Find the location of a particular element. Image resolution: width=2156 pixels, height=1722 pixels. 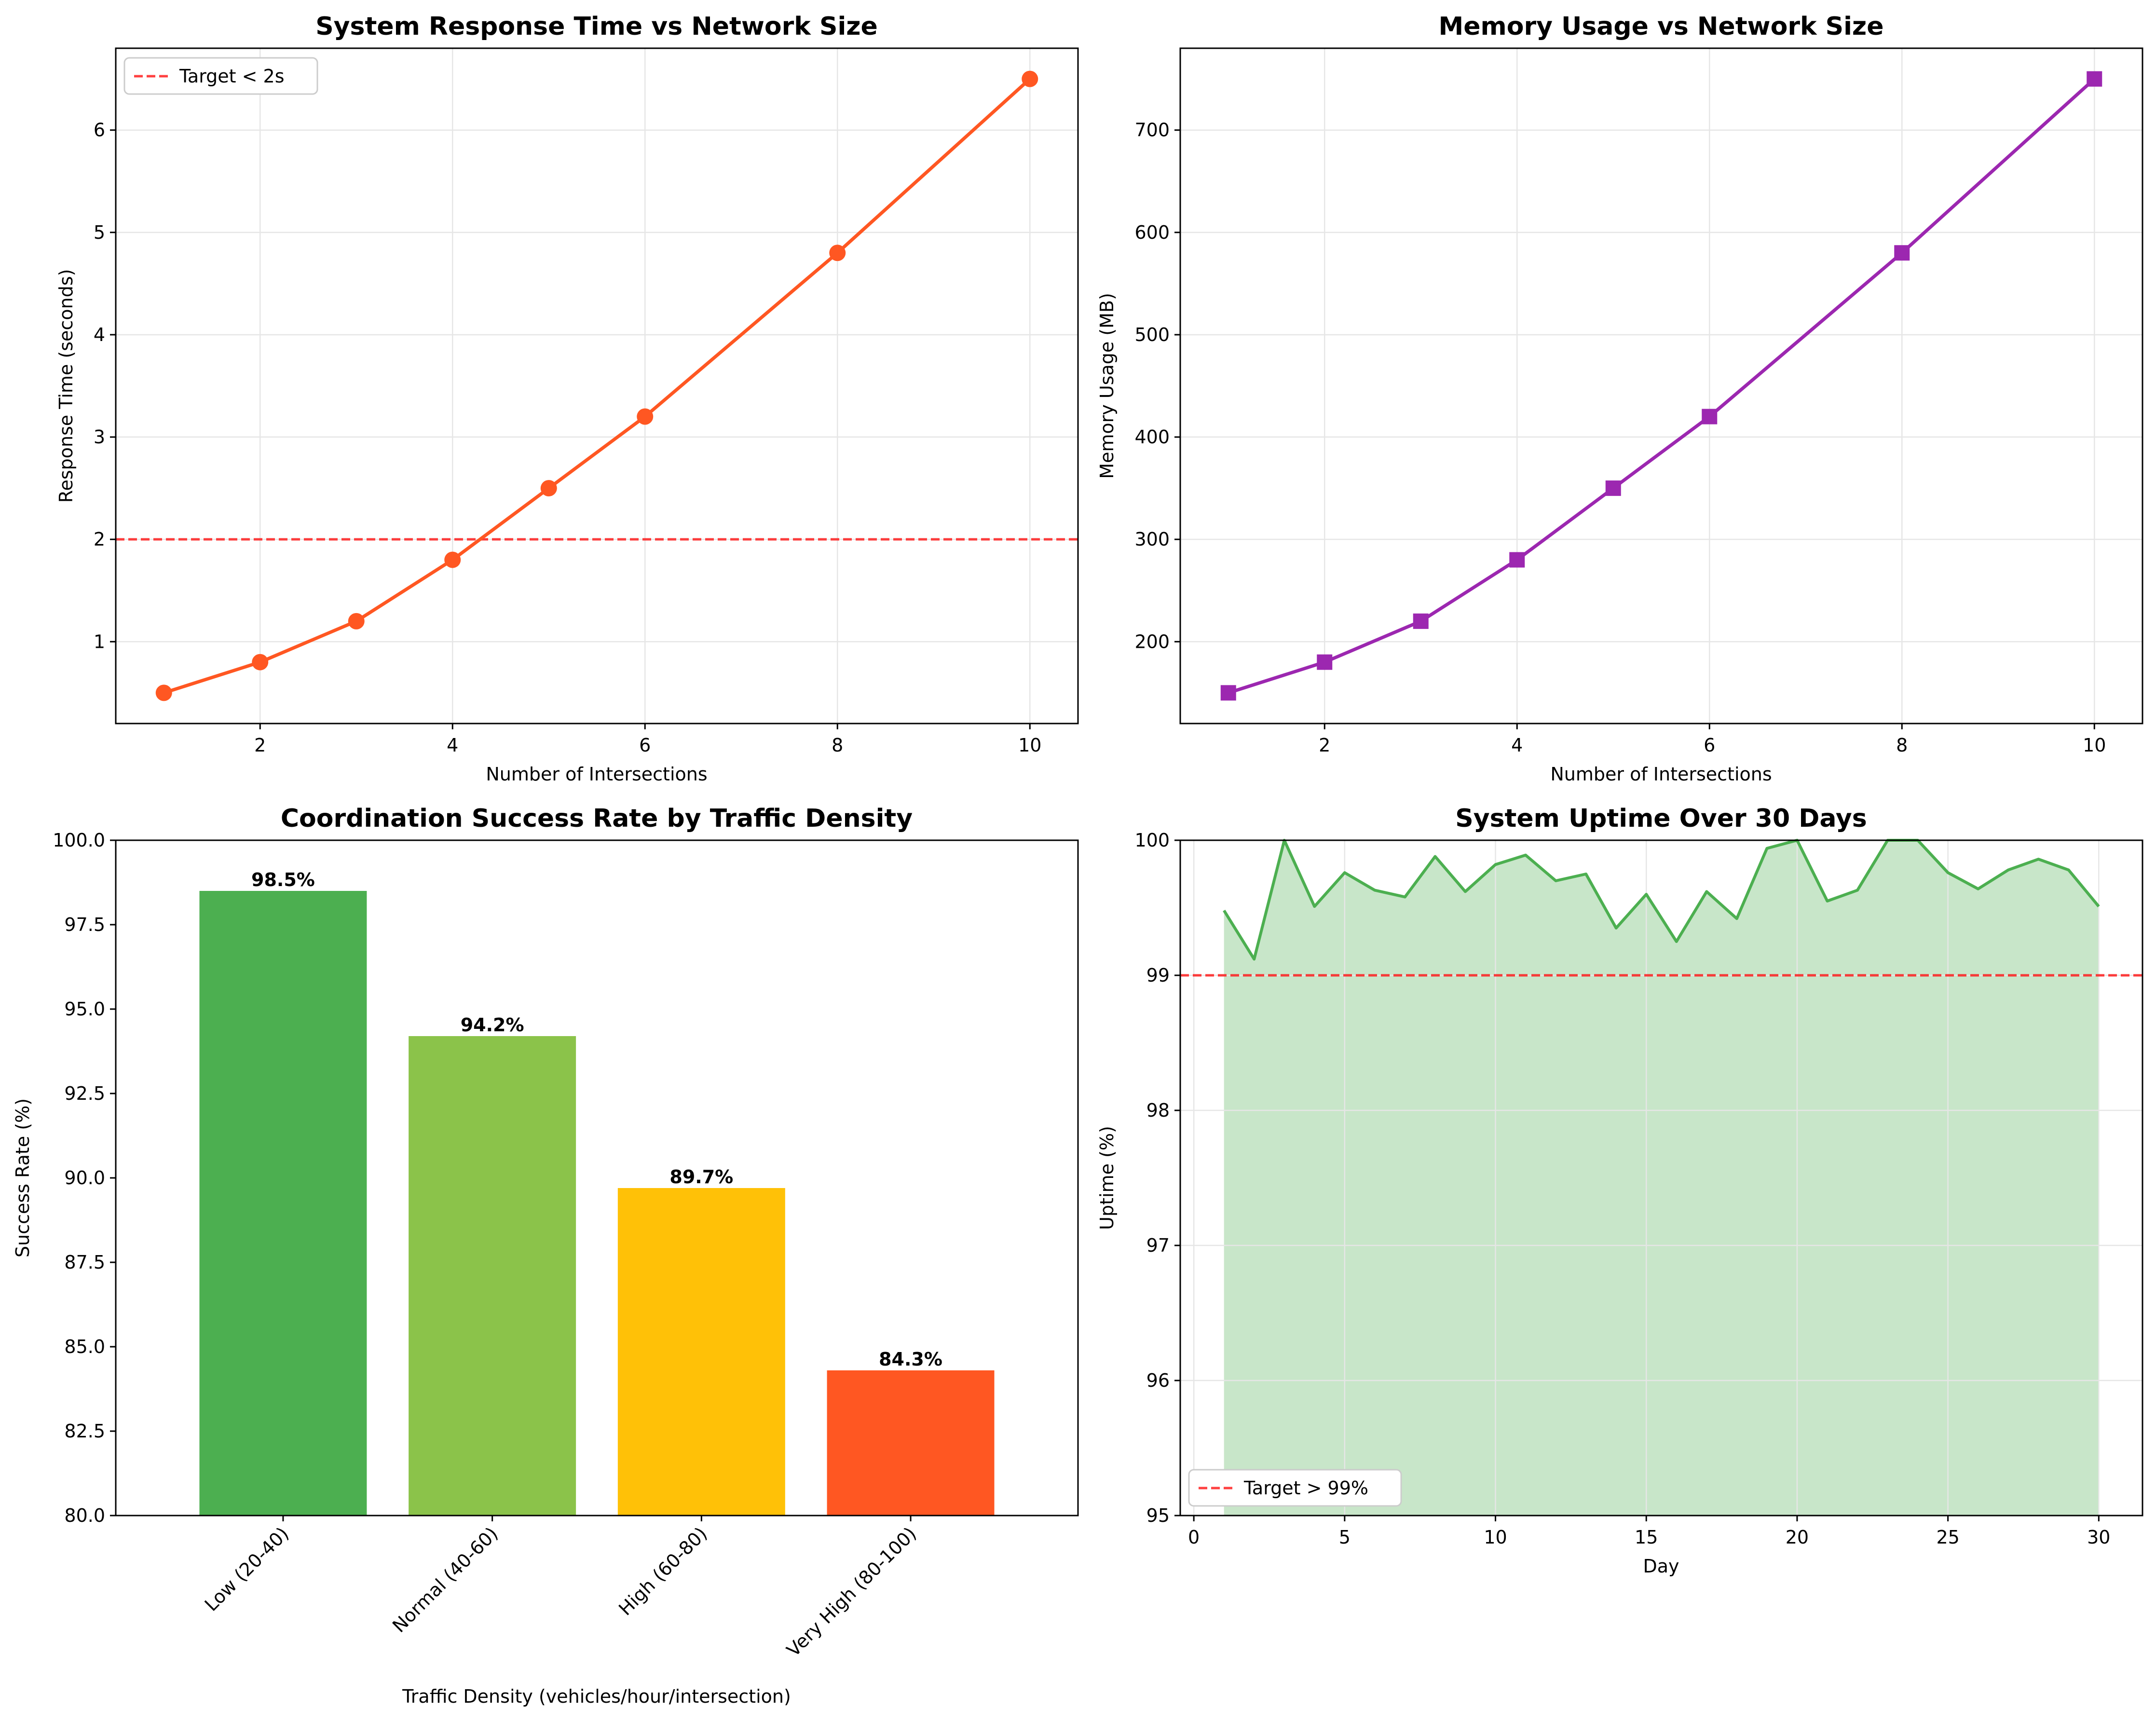

x-tick-label: 5 is located at coordinates (1345, 1537).